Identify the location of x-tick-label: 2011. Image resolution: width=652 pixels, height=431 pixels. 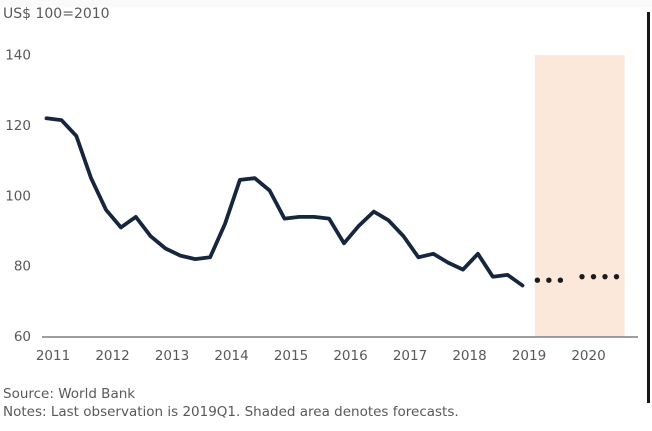
(53, 356).